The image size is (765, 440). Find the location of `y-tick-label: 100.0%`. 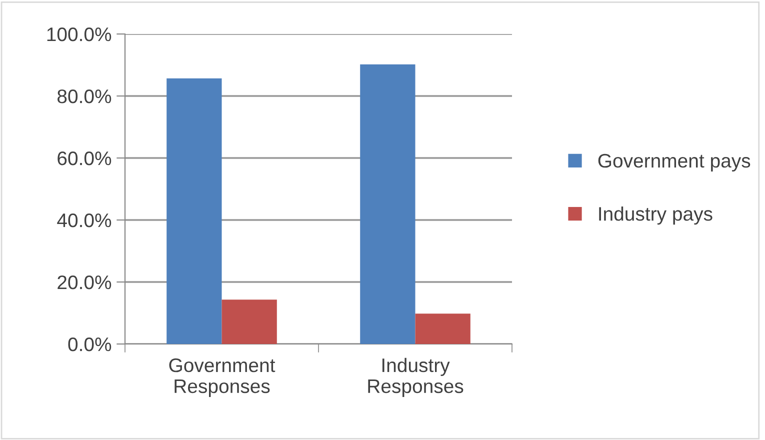

y-tick-label: 100.0% is located at coordinates (79, 34).